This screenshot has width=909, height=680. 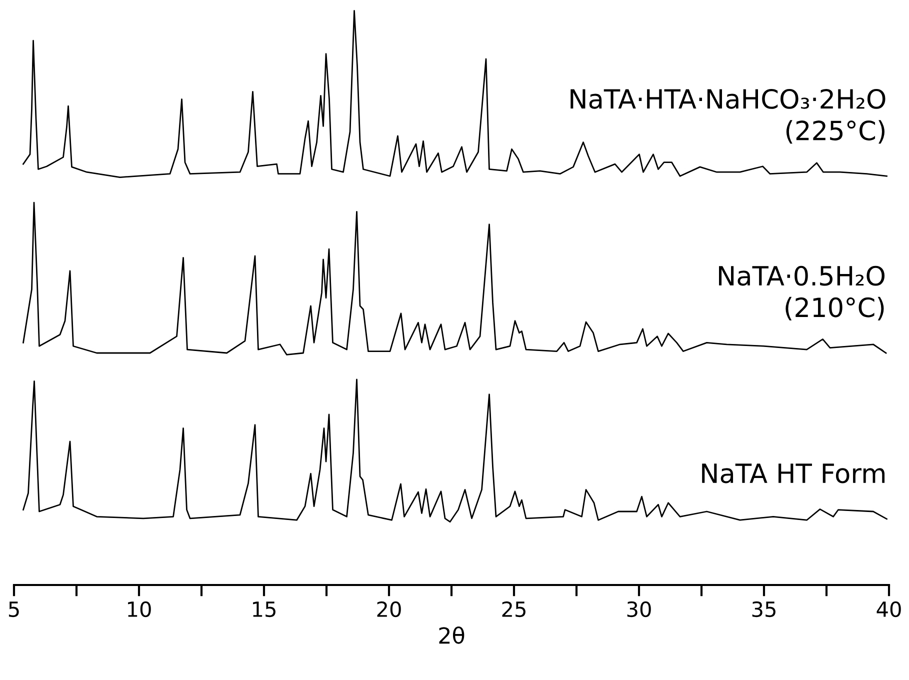 I want to click on series-label: NaTA HT Form, so click(x=793, y=474).